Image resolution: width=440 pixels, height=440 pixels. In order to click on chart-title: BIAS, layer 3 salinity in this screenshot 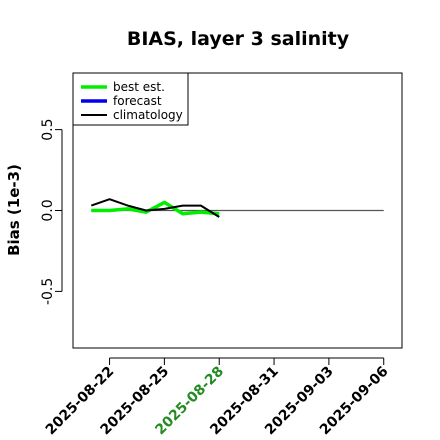, I will do `click(238, 39)`.